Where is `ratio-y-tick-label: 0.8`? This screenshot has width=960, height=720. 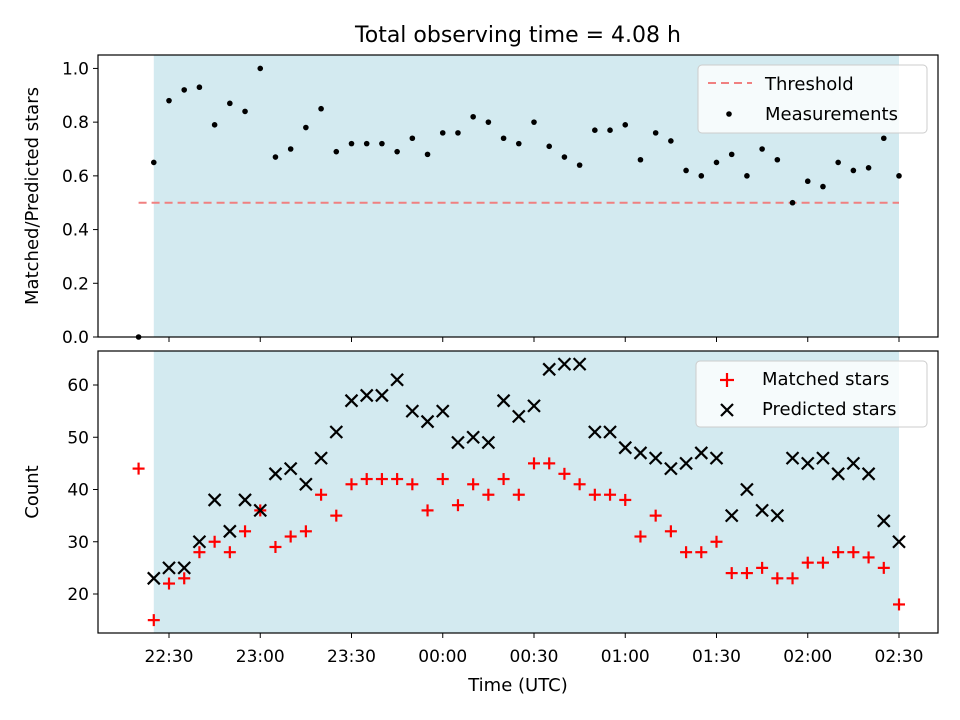 ratio-y-tick-label: 0.8 is located at coordinates (75, 123).